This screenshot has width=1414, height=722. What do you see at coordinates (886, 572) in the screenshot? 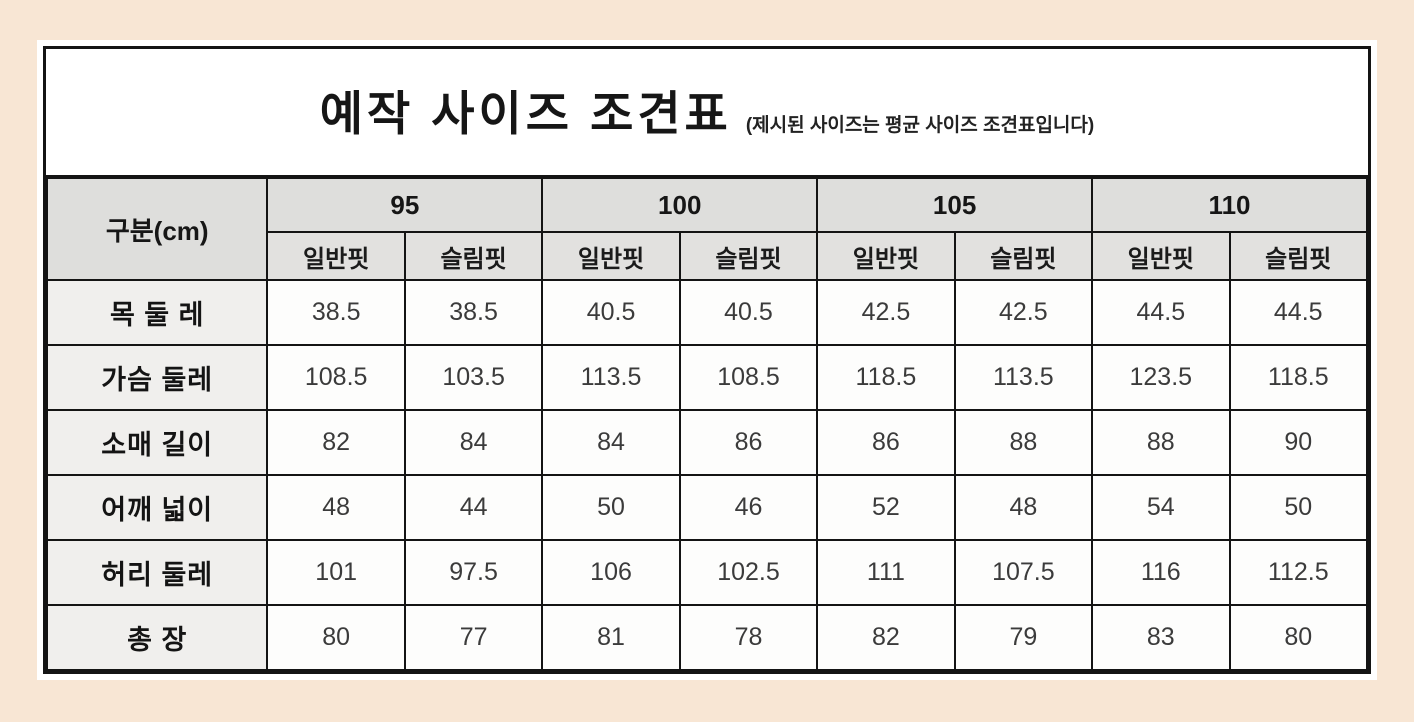
I see `value-cell: 111` at bounding box center [886, 572].